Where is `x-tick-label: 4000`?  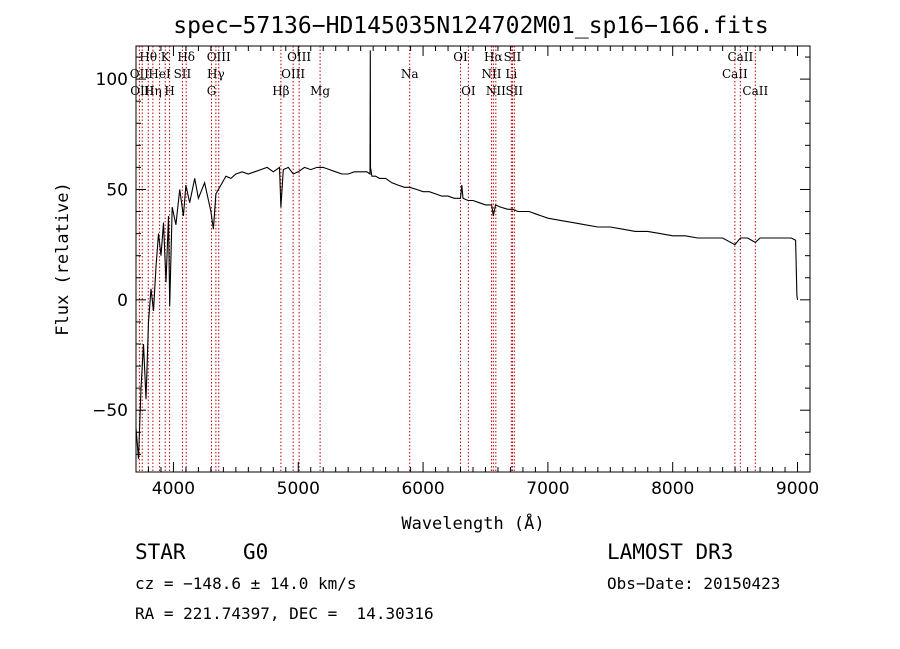
x-tick-label: 4000 is located at coordinates (173, 489).